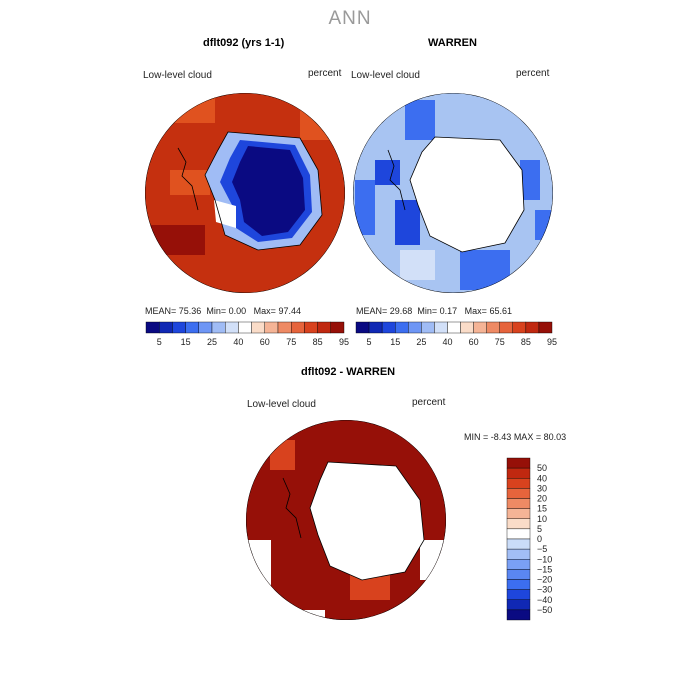  I want to click on colorbar1-tick-label: 25, so click(212, 342).